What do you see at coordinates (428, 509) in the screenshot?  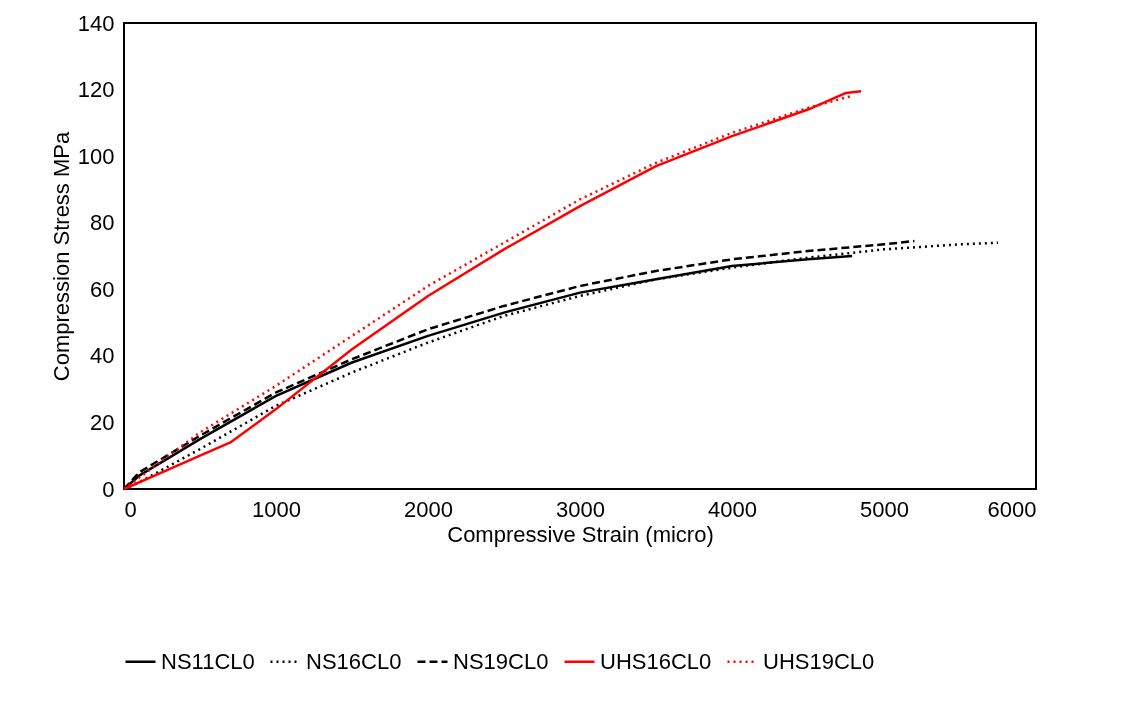 I see `x-tick-label: 2000` at bounding box center [428, 509].